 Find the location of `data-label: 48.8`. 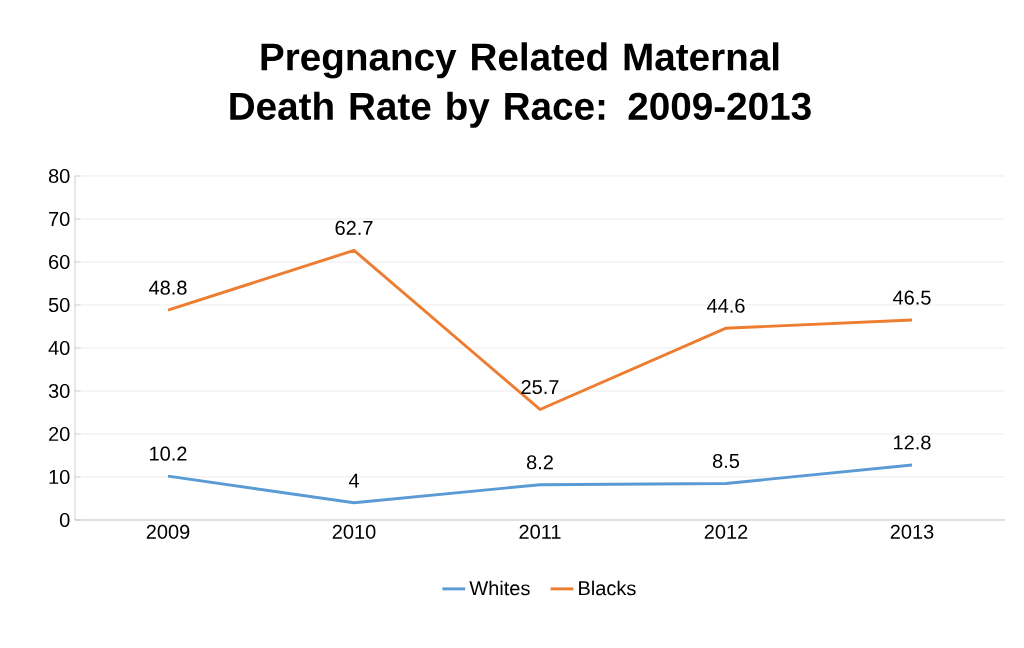

data-label: 48.8 is located at coordinates (168, 287).